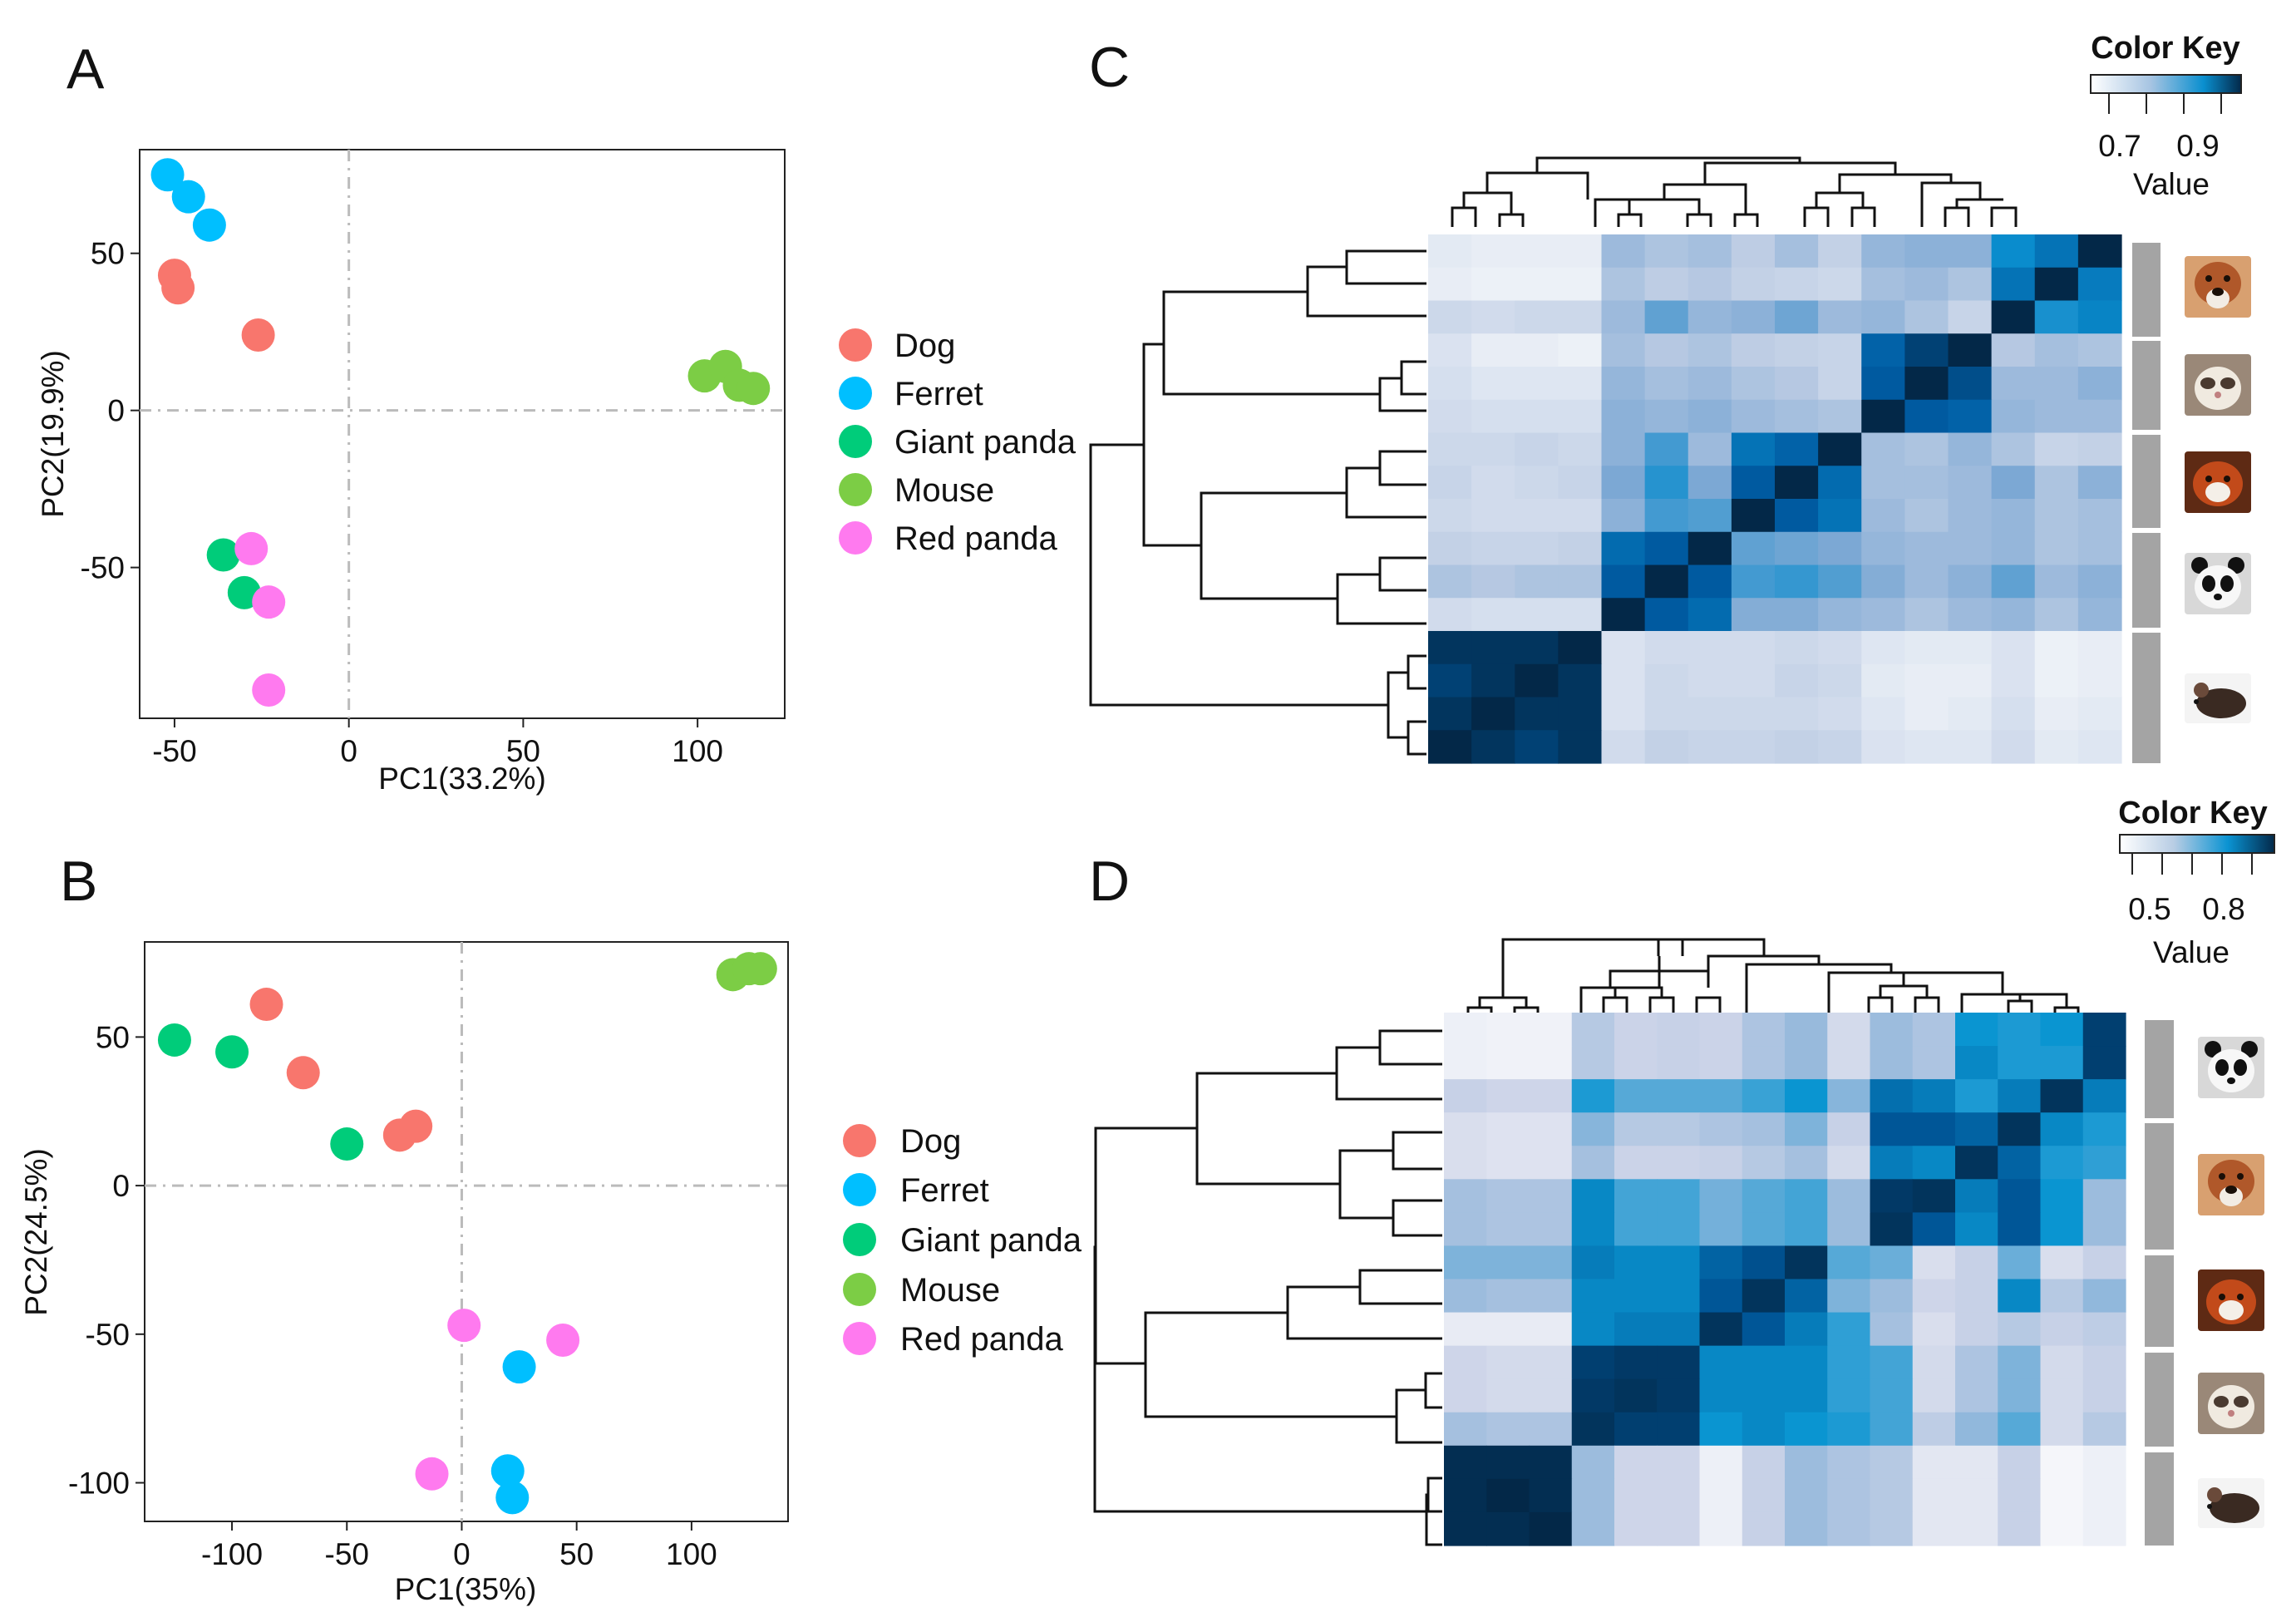  What do you see at coordinates (2159, 1301) in the screenshot?
I see `group-bar-red-panda-d` at bounding box center [2159, 1301].